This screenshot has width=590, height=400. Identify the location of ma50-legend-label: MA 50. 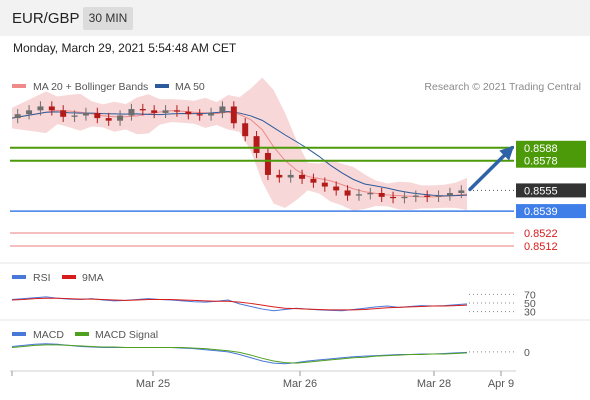
(190, 87).